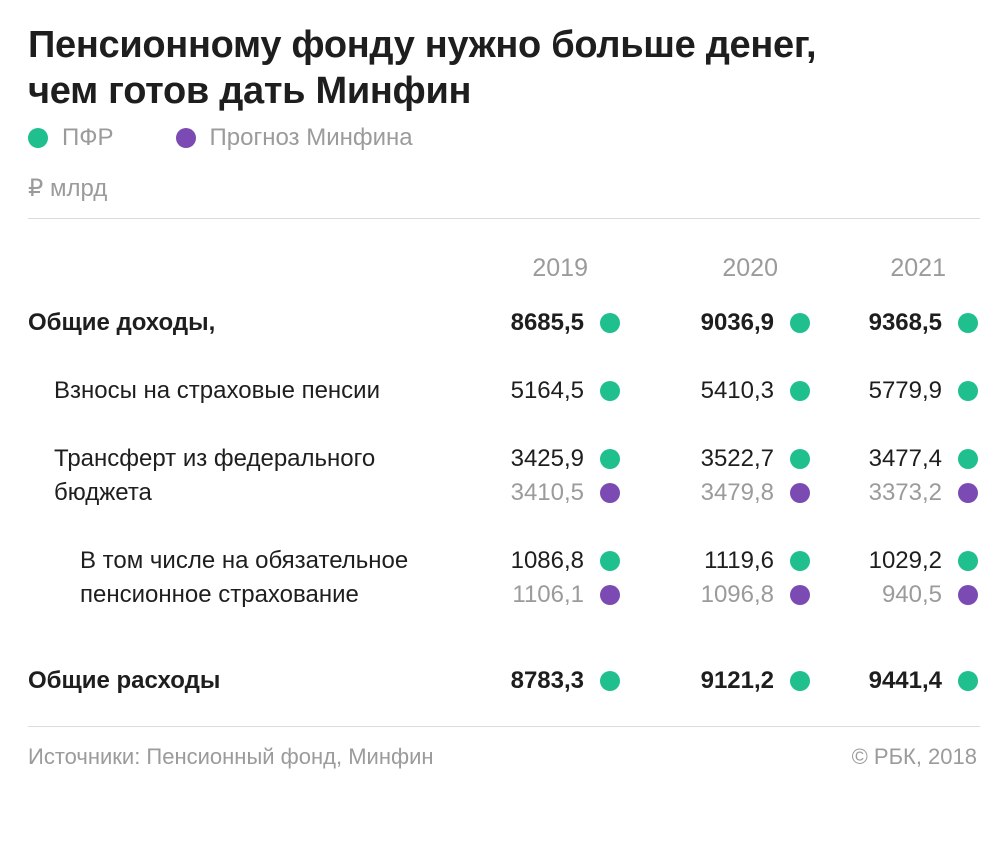 The width and height of the screenshot is (1005, 841). What do you see at coordinates (737, 492) in the screenshot?
I see `cell-value: 3479,8` at bounding box center [737, 492].